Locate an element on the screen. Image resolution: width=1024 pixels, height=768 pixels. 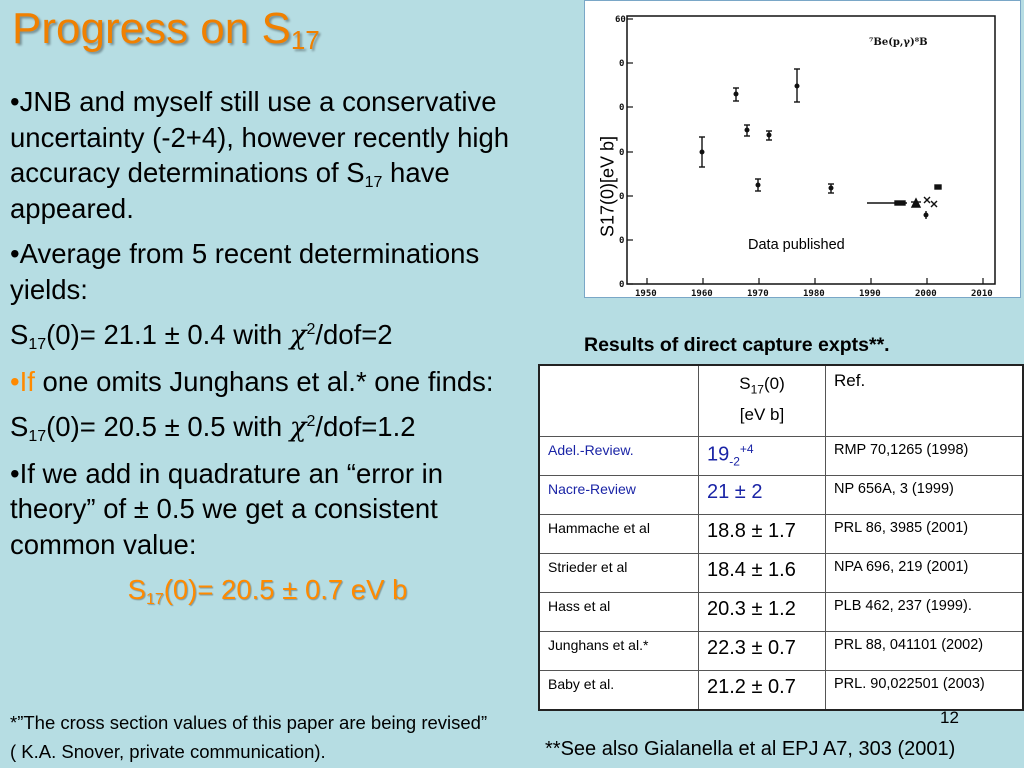
table-cell-value: 21.2 ± 0.7 is located at coordinates (762, 690).